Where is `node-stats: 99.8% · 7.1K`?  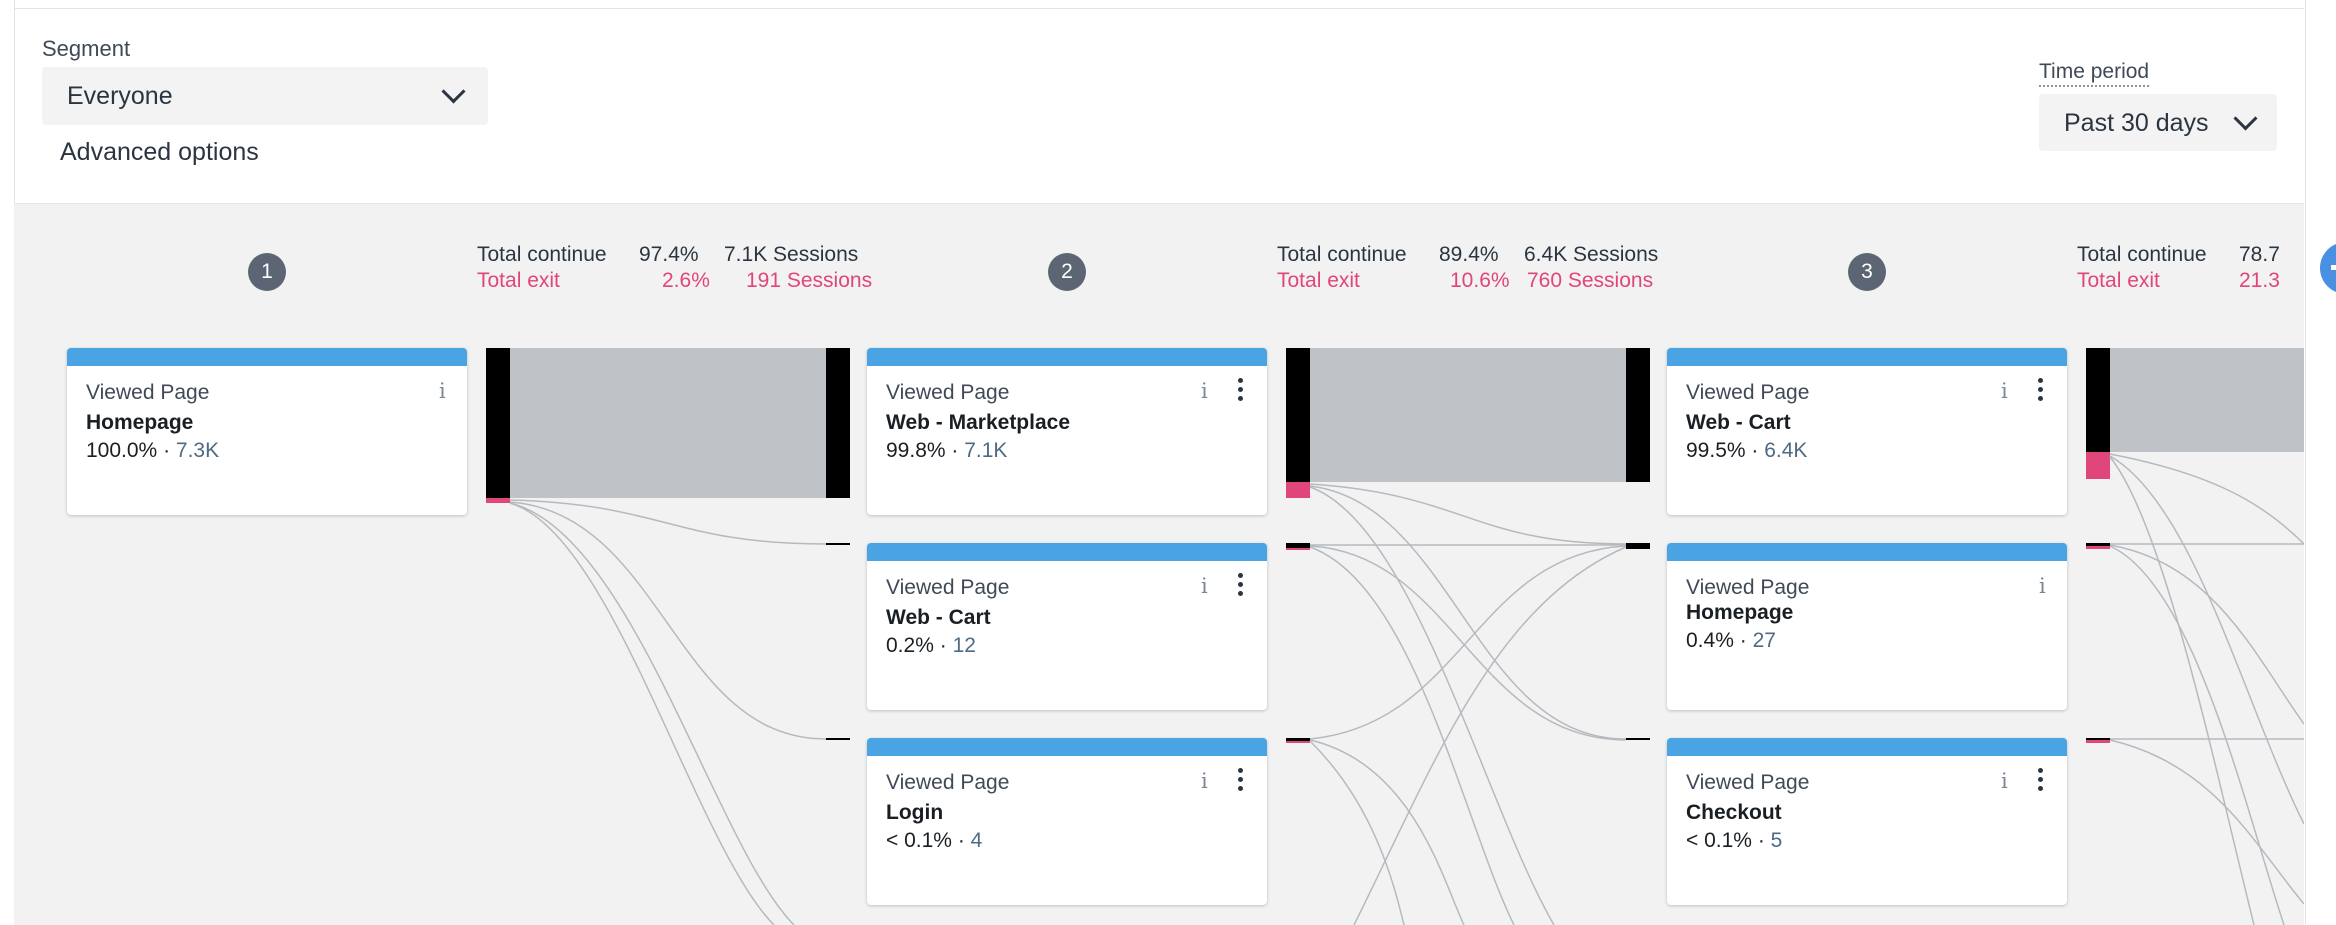 node-stats: 99.8% · 7.1K is located at coordinates (946, 451).